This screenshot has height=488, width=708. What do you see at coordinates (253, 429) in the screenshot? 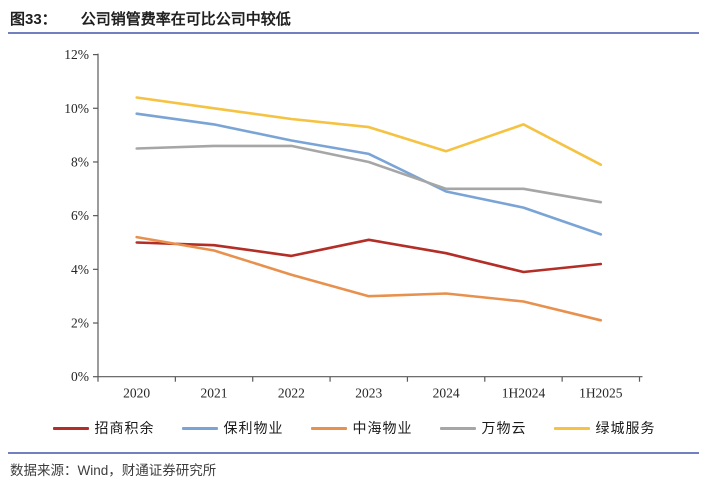
I see `legend-label: 保利物业` at bounding box center [253, 429].